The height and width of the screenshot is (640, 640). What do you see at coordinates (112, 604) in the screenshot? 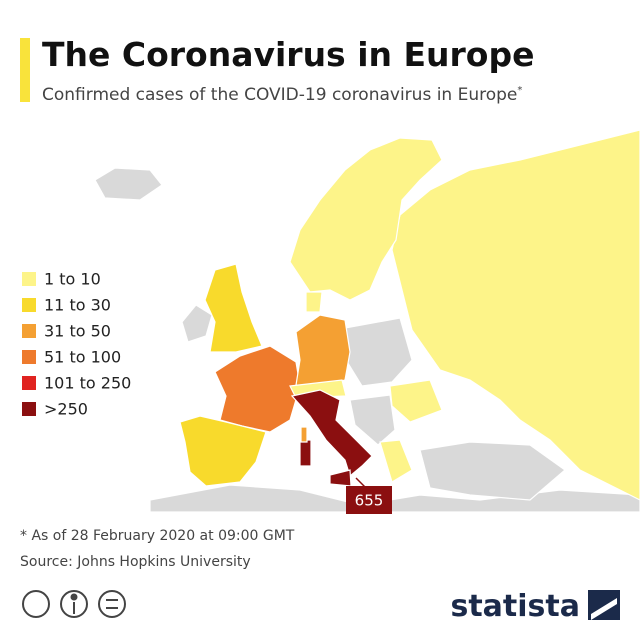
I see `nd-icon` at bounding box center [112, 604].